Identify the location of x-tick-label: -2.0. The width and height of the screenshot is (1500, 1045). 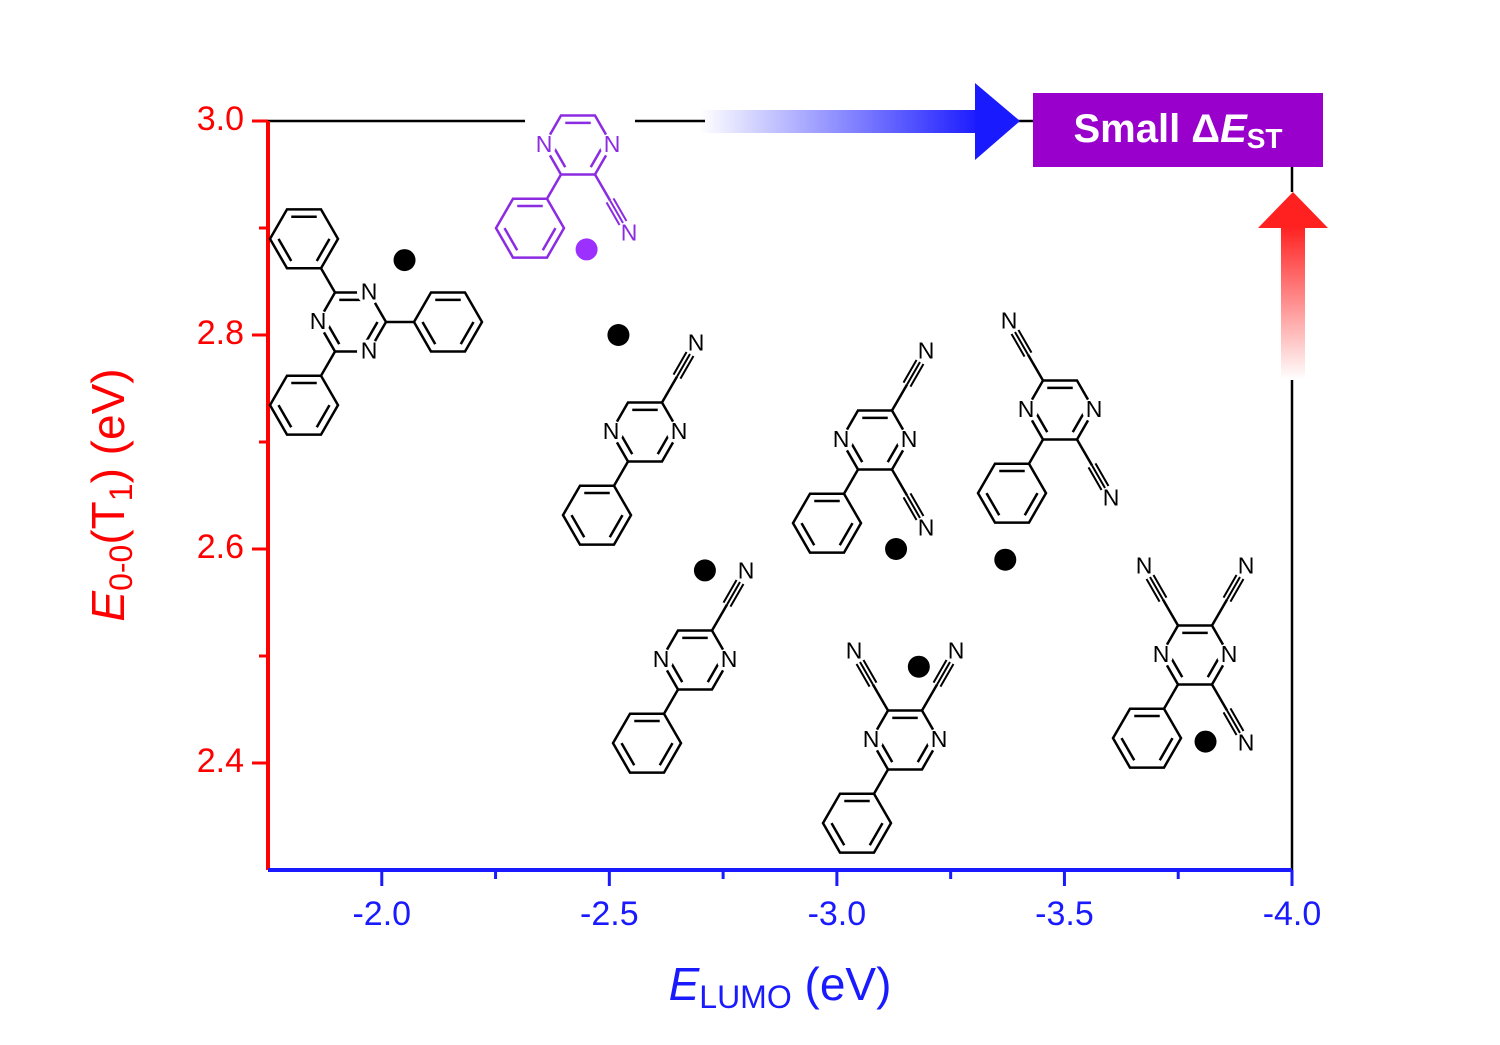
(381, 914).